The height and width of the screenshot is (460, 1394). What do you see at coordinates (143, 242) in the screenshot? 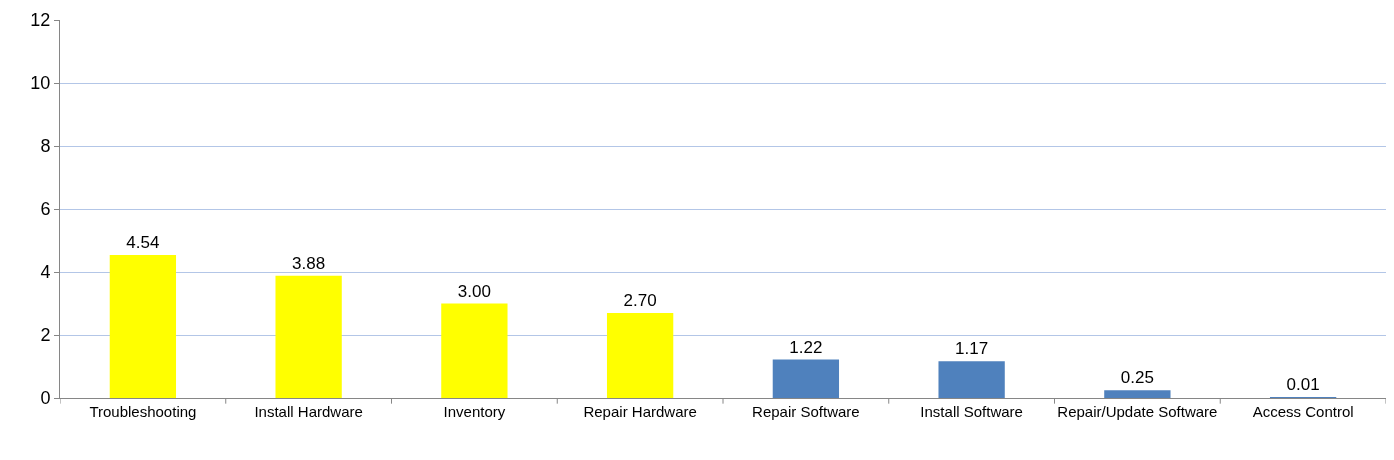
I see `data-label: 4.54` at bounding box center [143, 242].